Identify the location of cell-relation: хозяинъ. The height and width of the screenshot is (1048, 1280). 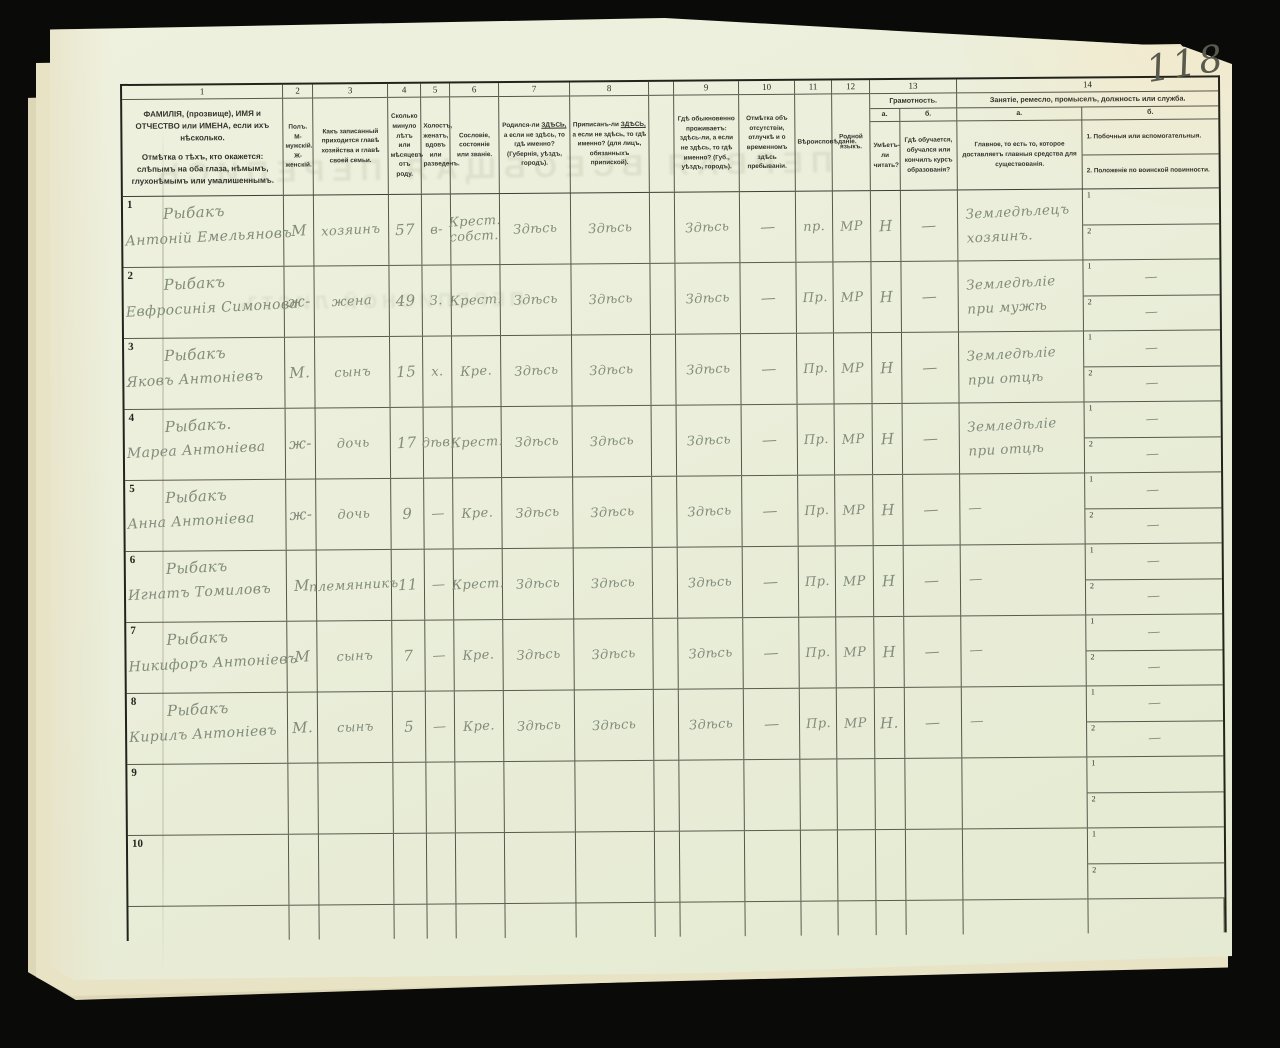
(351, 230).